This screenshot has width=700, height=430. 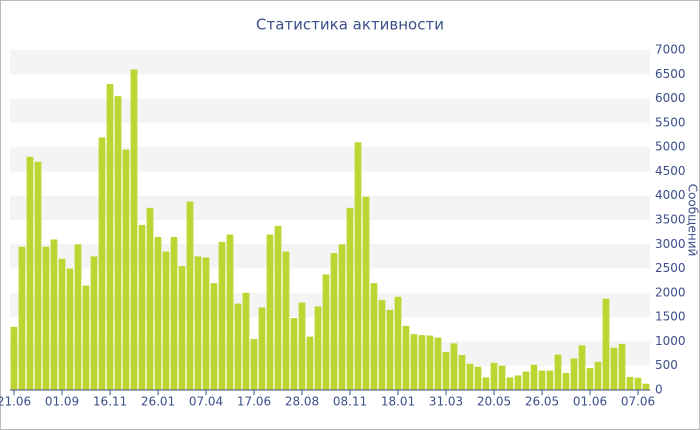 I want to click on chart-title: Статистика активности, so click(x=350, y=25).